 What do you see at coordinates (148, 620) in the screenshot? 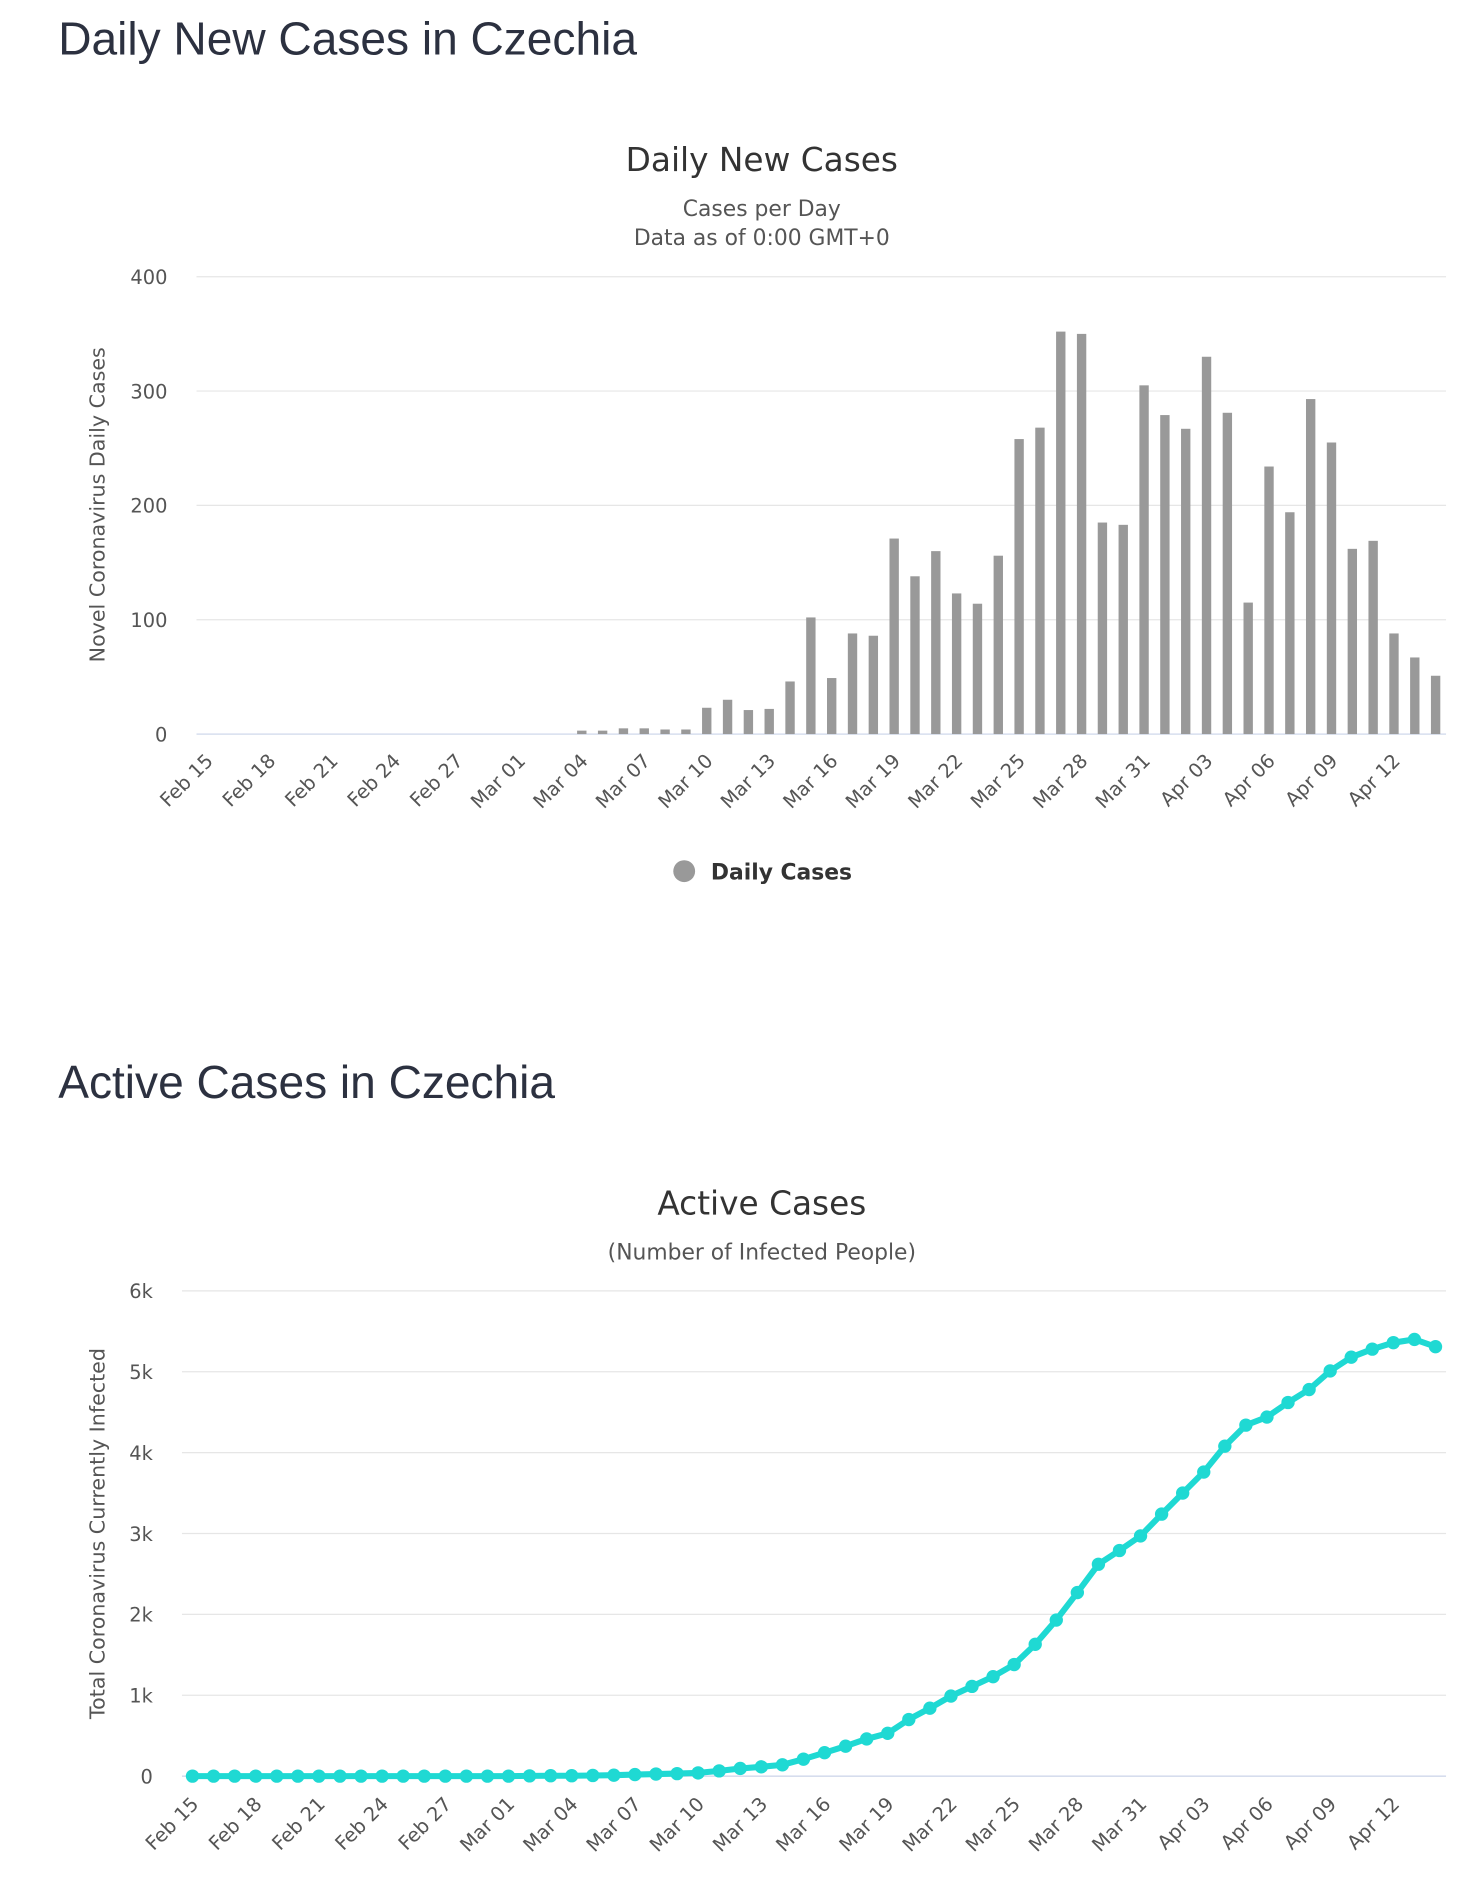
I see `y-tick-label: 100` at bounding box center [148, 620].